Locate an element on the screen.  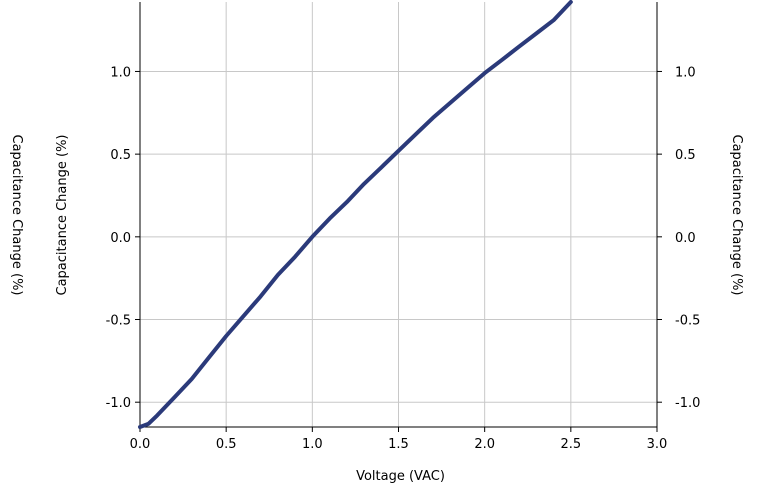
y-tick-label-left: -1.0 is located at coordinates (118, 403).